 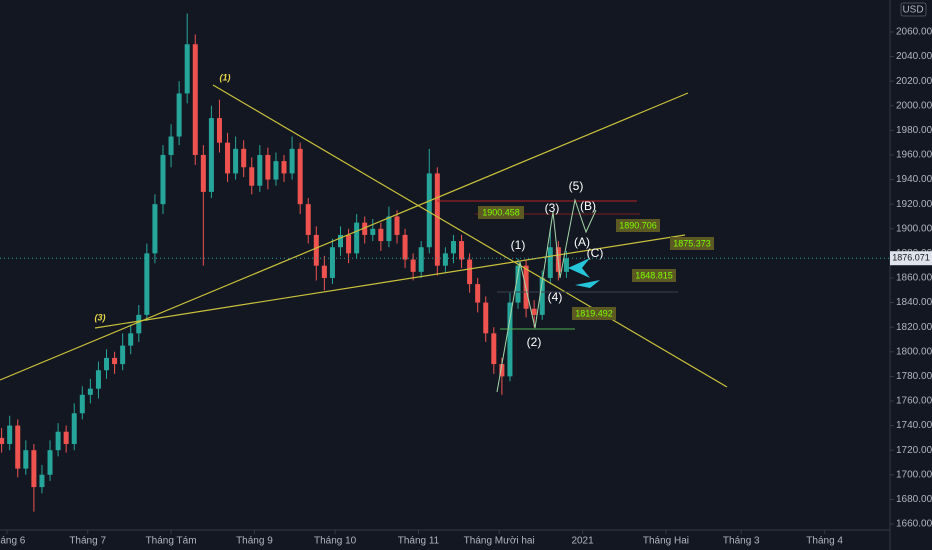 What do you see at coordinates (914, 474) in the screenshot?
I see `y-tick-label: 1700.000` at bounding box center [914, 474].